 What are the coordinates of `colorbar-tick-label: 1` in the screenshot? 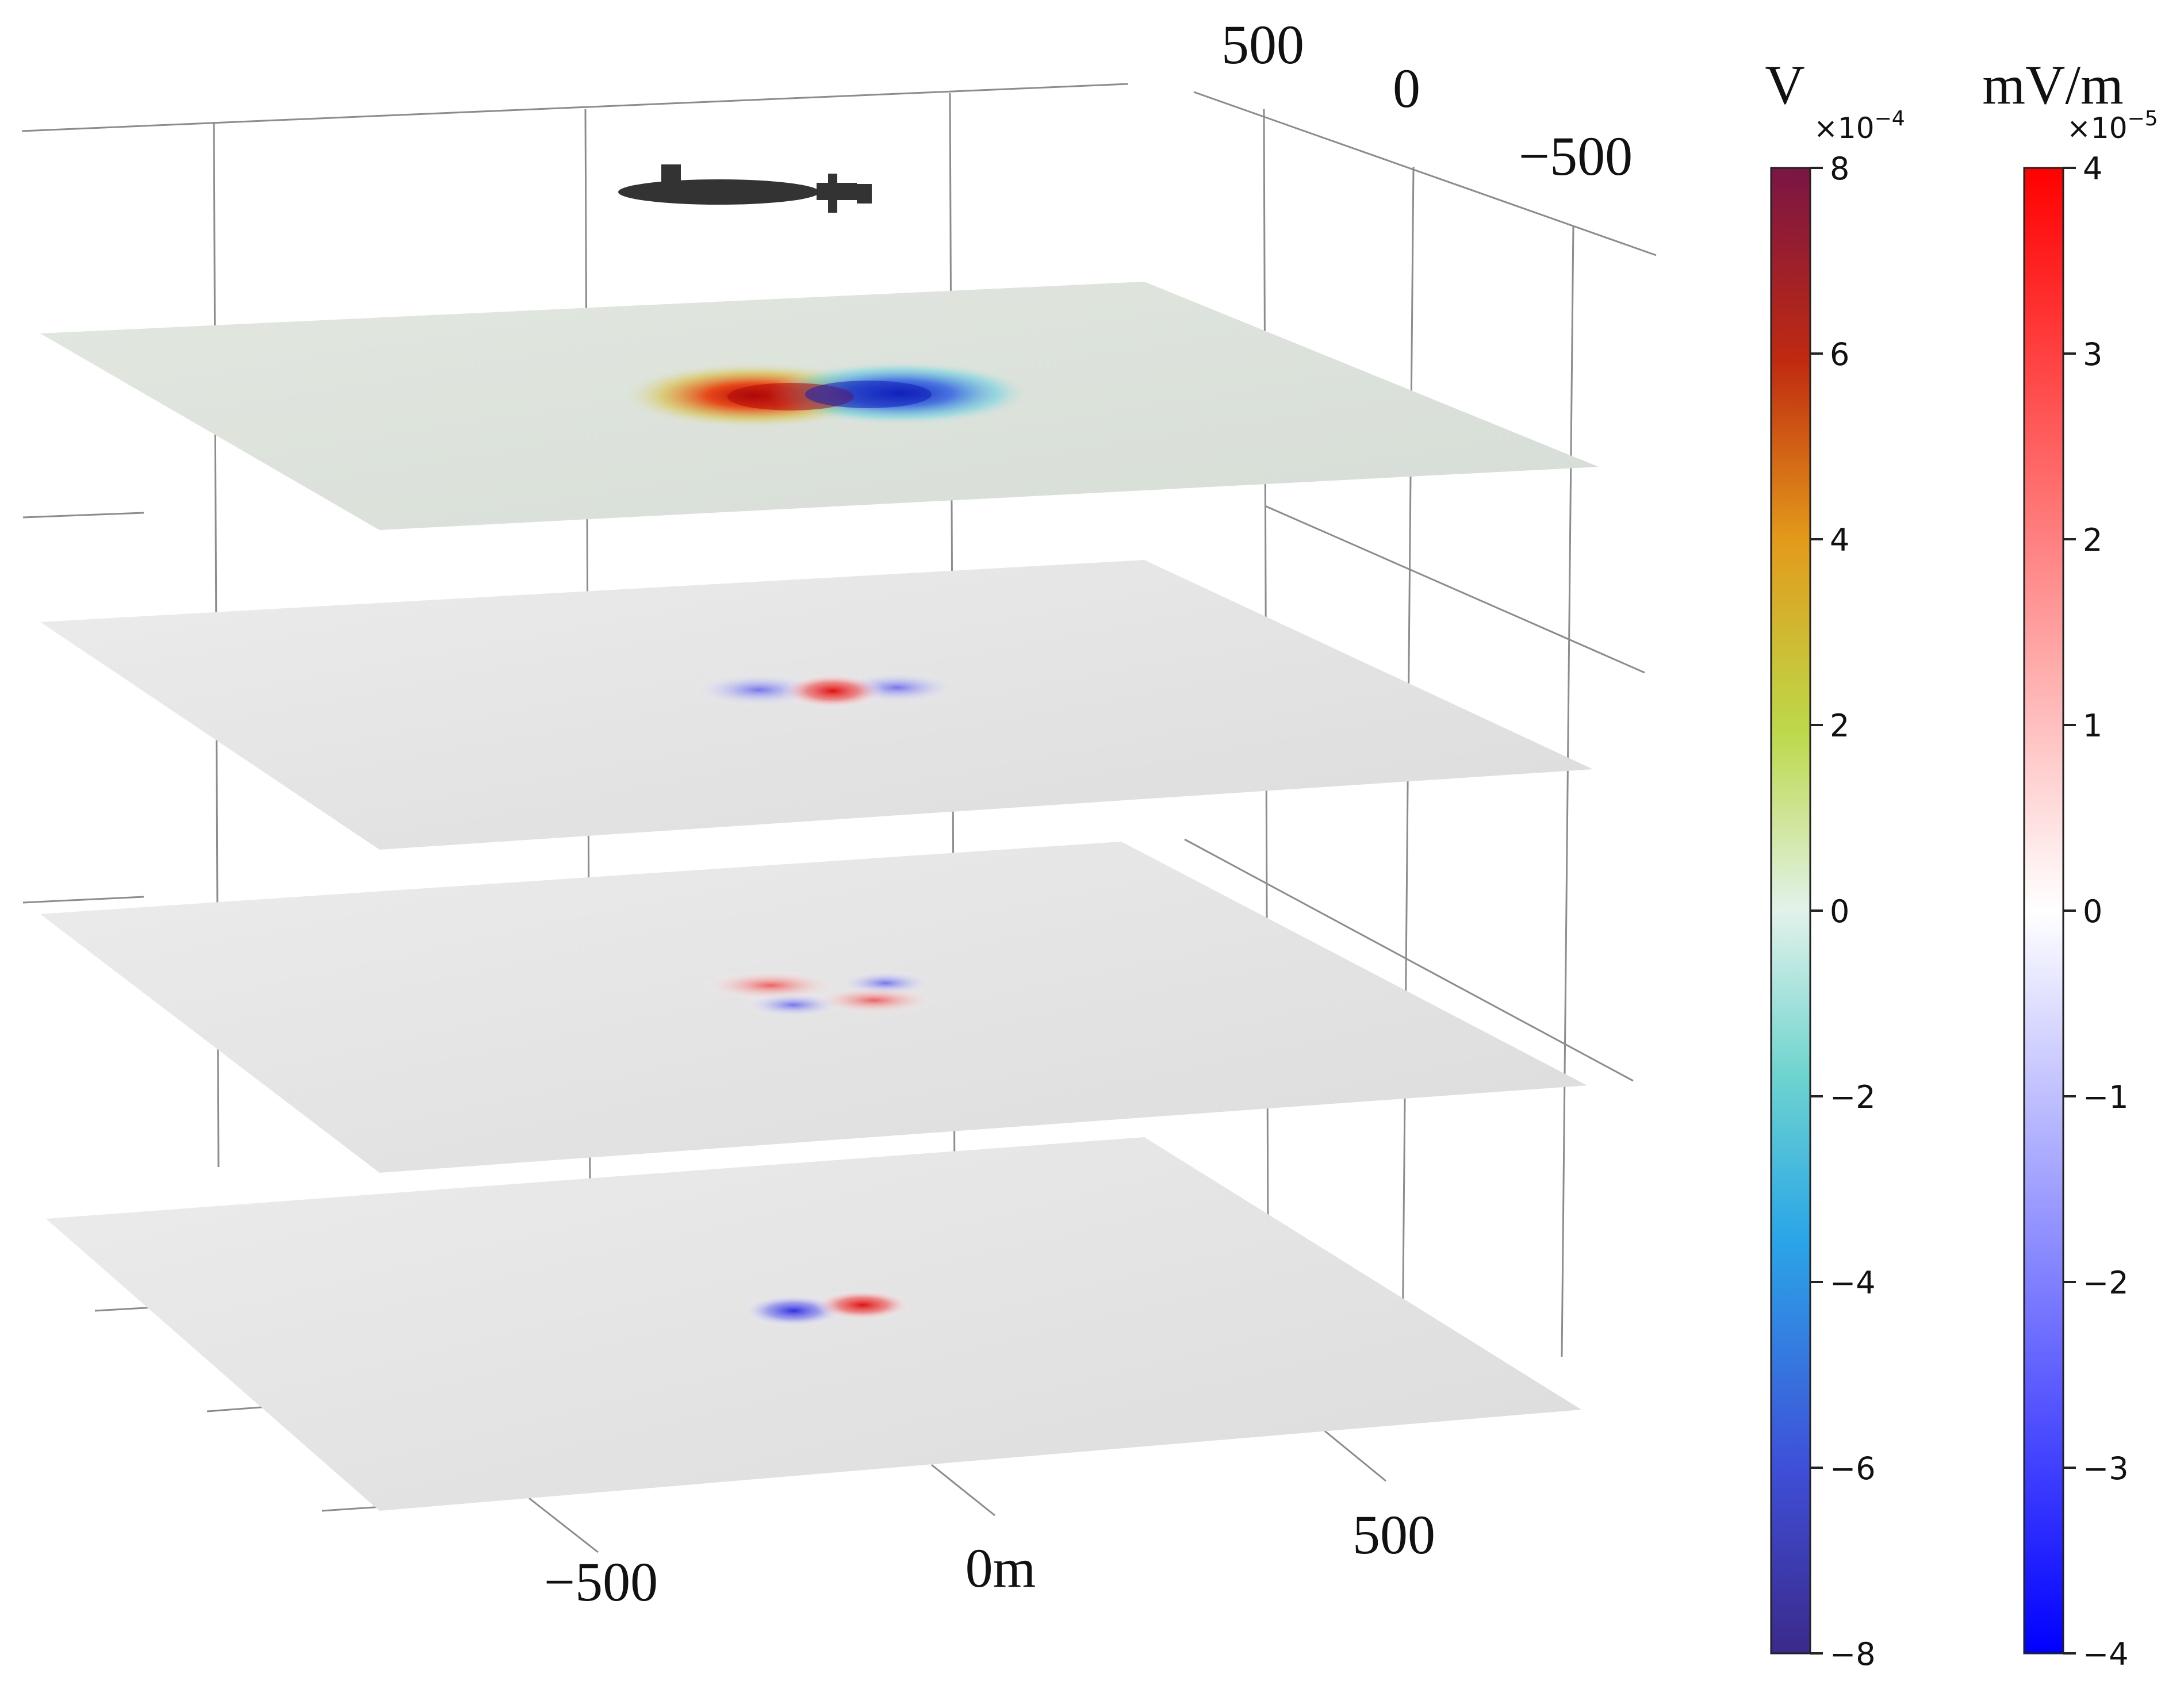 It's located at (2092, 726).